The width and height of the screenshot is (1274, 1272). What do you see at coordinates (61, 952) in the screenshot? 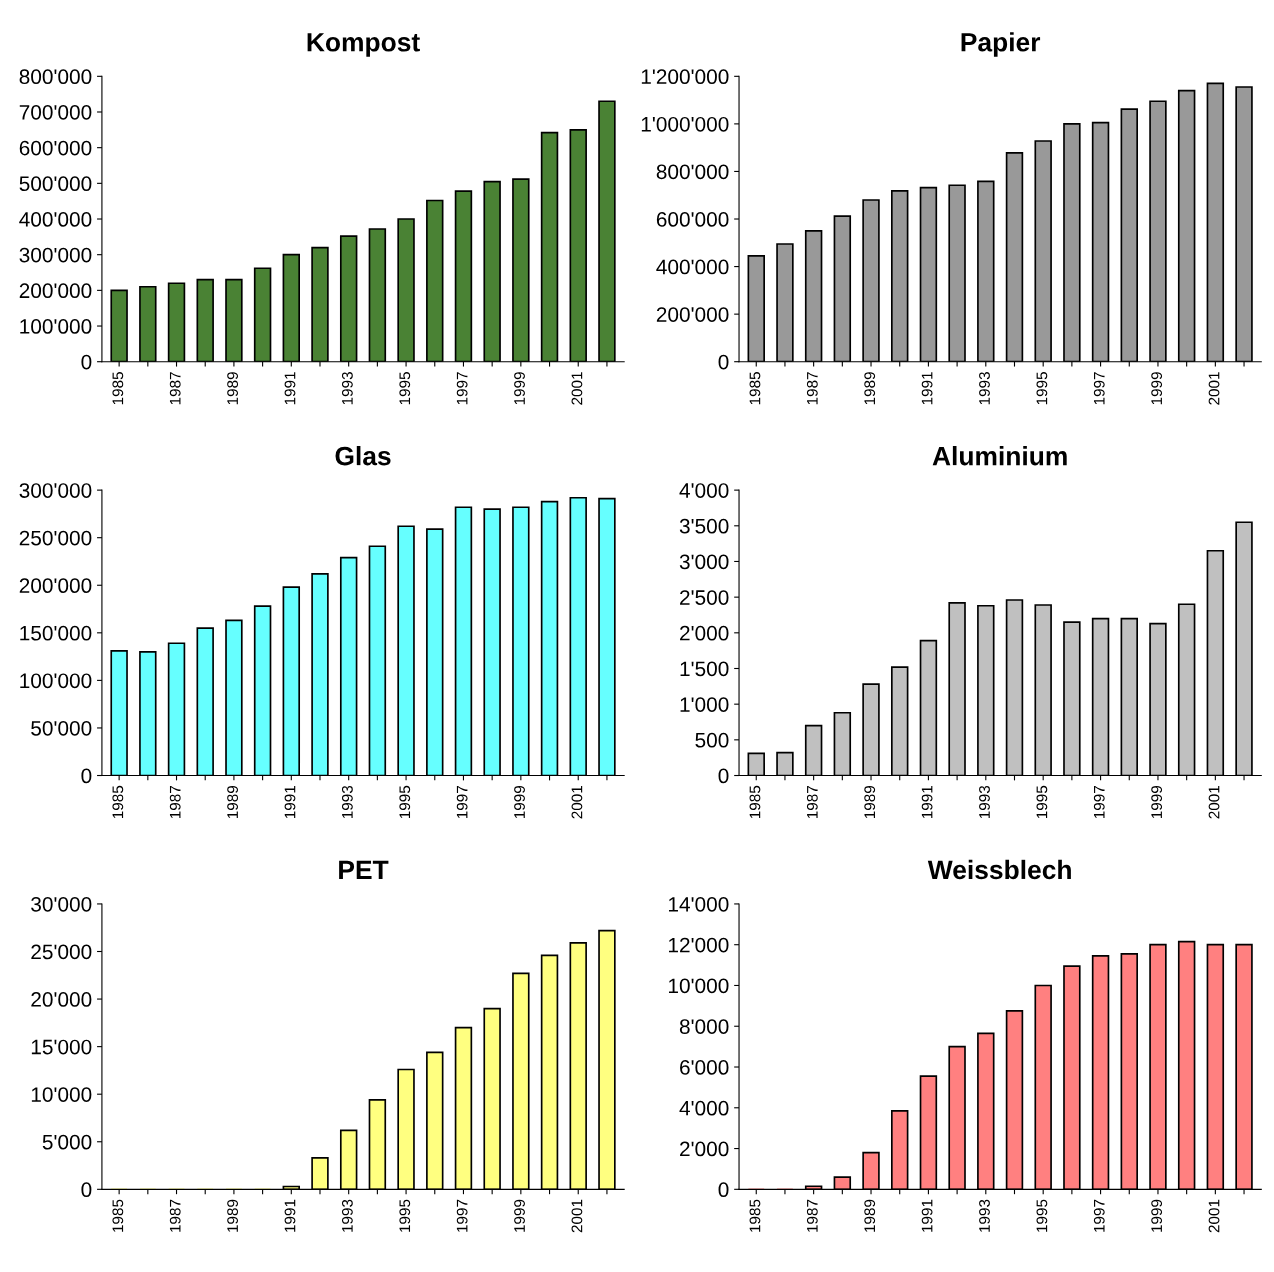
I see `y-tick-label: 25'000` at bounding box center [61, 952].